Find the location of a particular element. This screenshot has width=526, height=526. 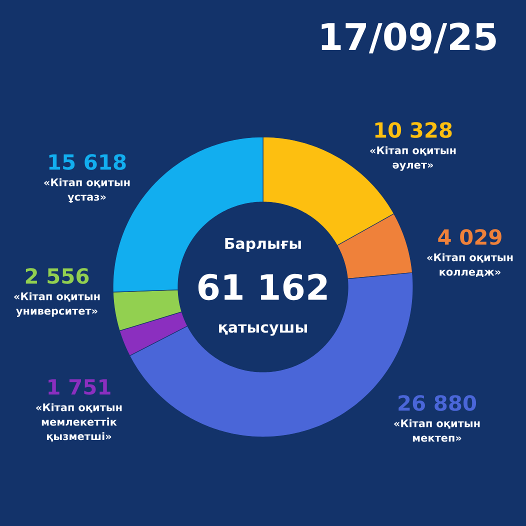

chart-title: 17/09/25 is located at coordinates (409, 38).